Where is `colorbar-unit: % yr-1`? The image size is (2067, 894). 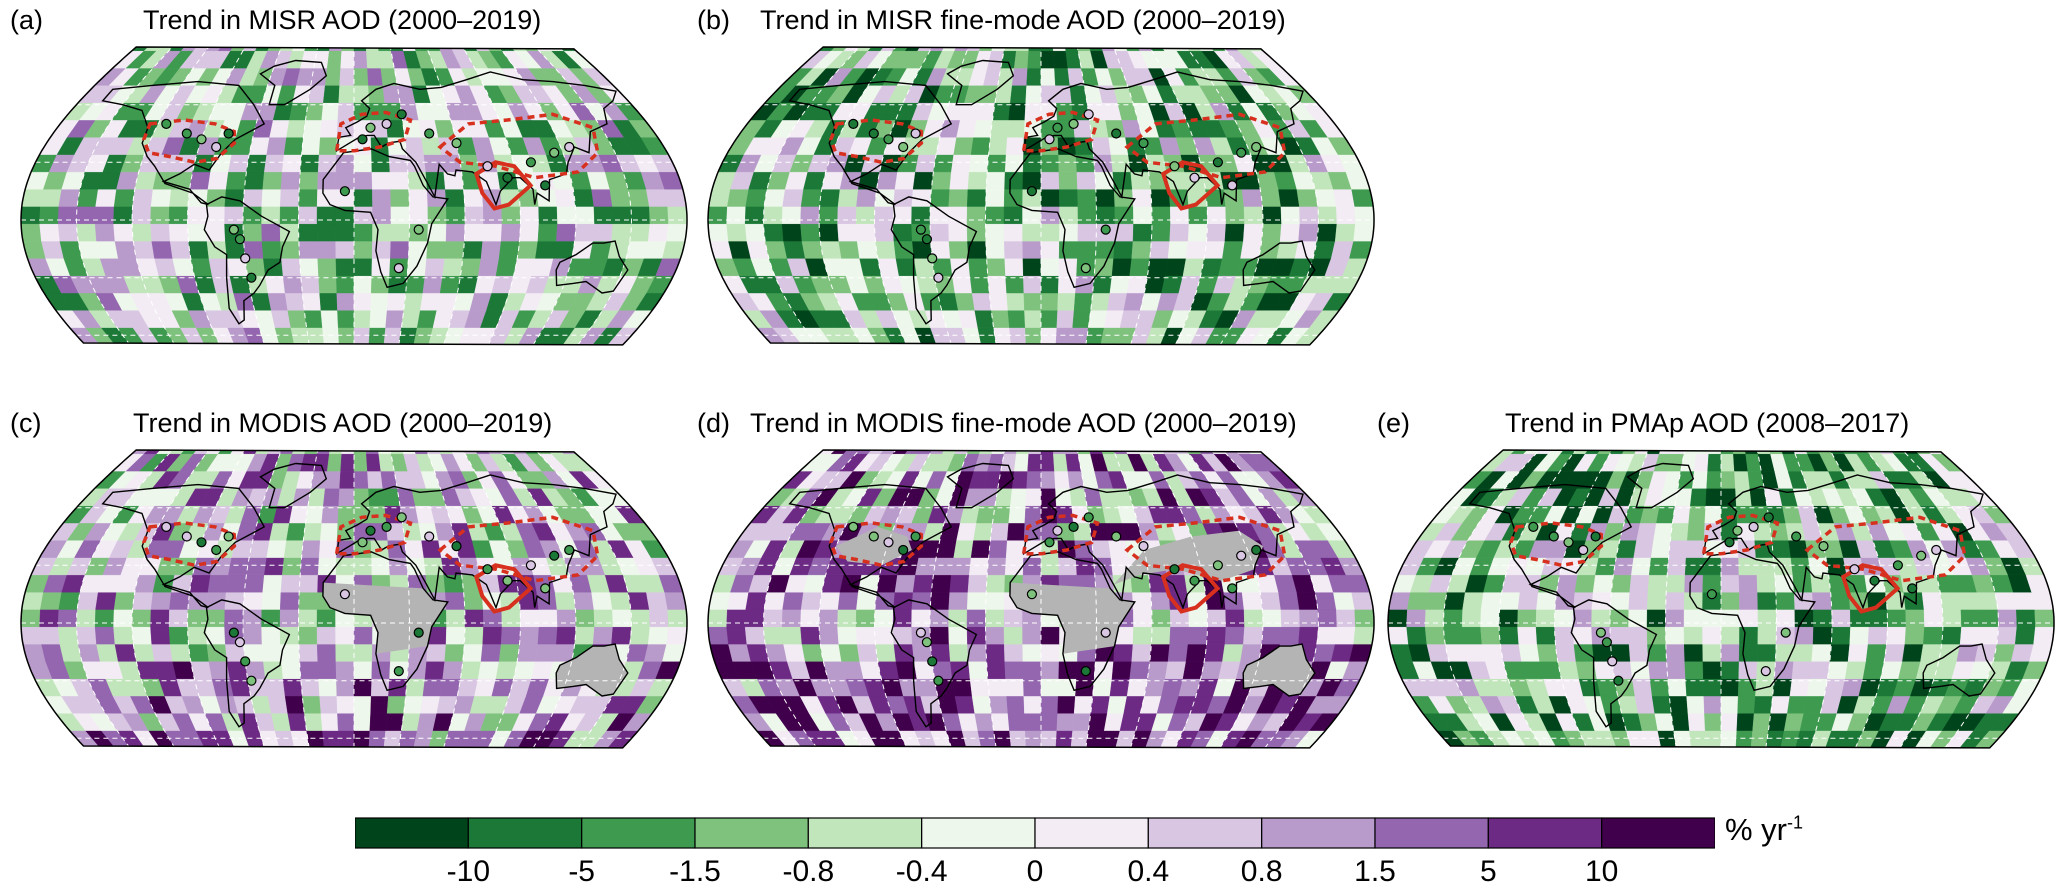 colorbar-unit: % yr-1 is located at coordinates (1764, 830).